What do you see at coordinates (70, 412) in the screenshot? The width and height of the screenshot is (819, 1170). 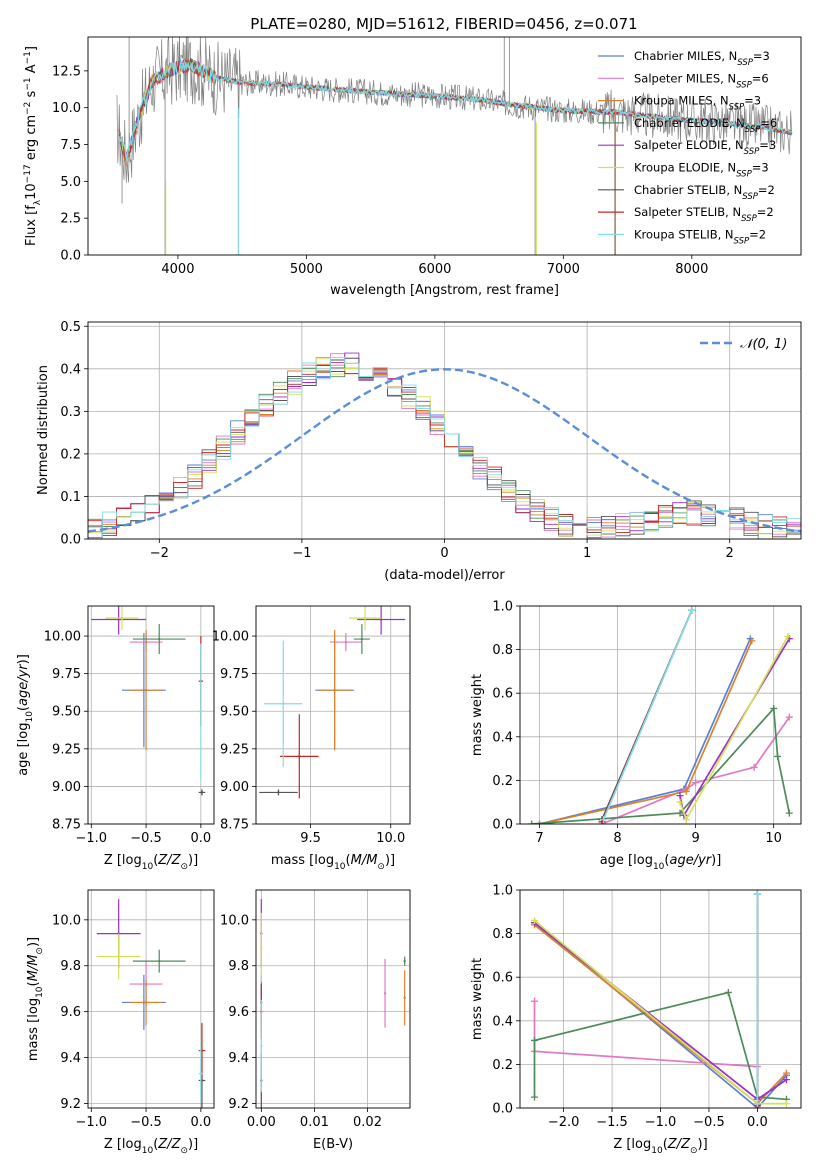 I see `y-tick-label: 0.3` at bounding box center [70, 412].